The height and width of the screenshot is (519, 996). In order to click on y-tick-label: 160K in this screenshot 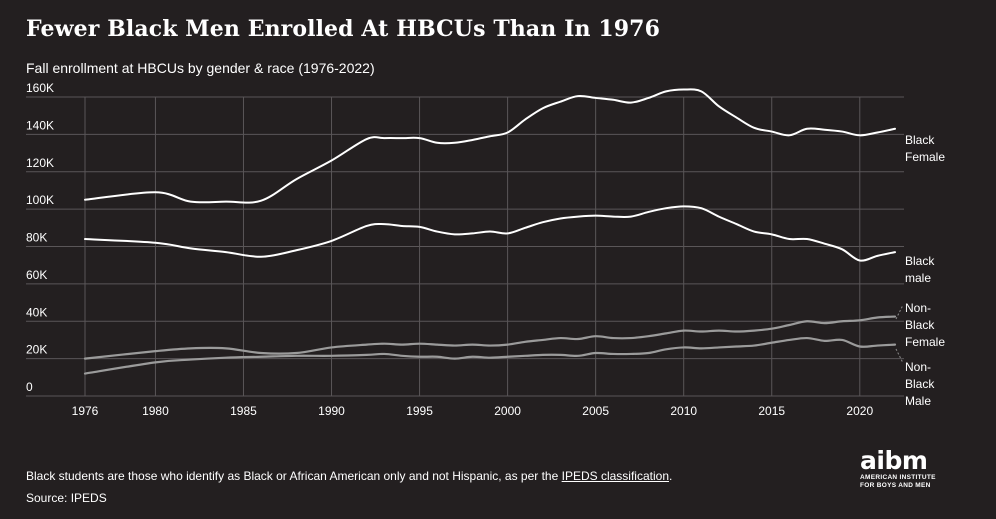, I will do `click(40, 88)`.